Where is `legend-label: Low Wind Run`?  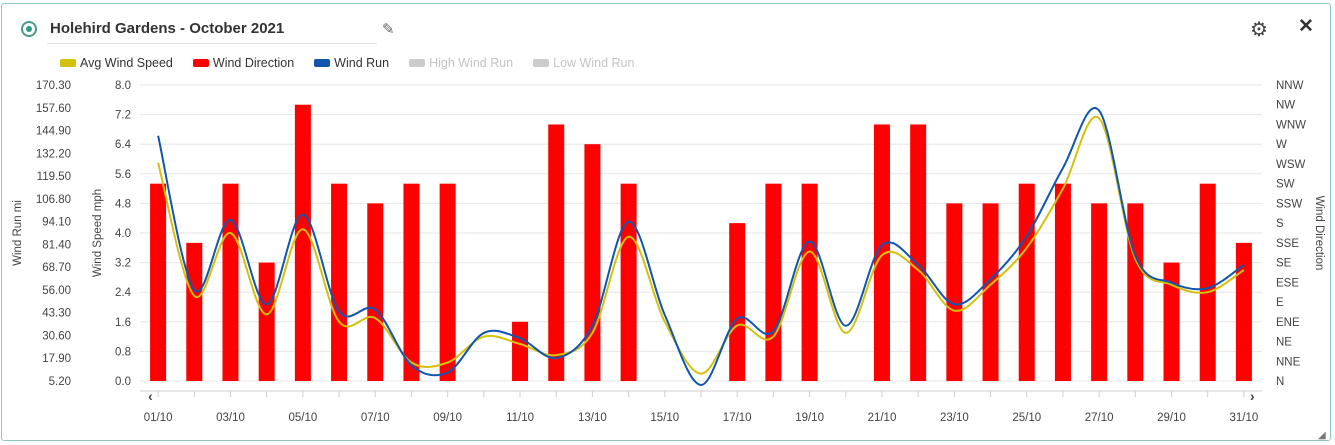 legend-label: Low Wind Run is located at coordinates (594, 63).